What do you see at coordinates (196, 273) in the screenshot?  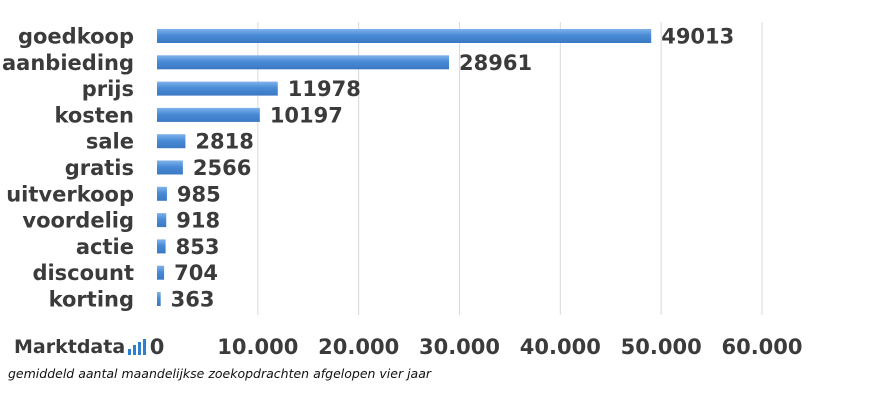 I see `value-label-discount: 704` at bounding box center [196, 273].